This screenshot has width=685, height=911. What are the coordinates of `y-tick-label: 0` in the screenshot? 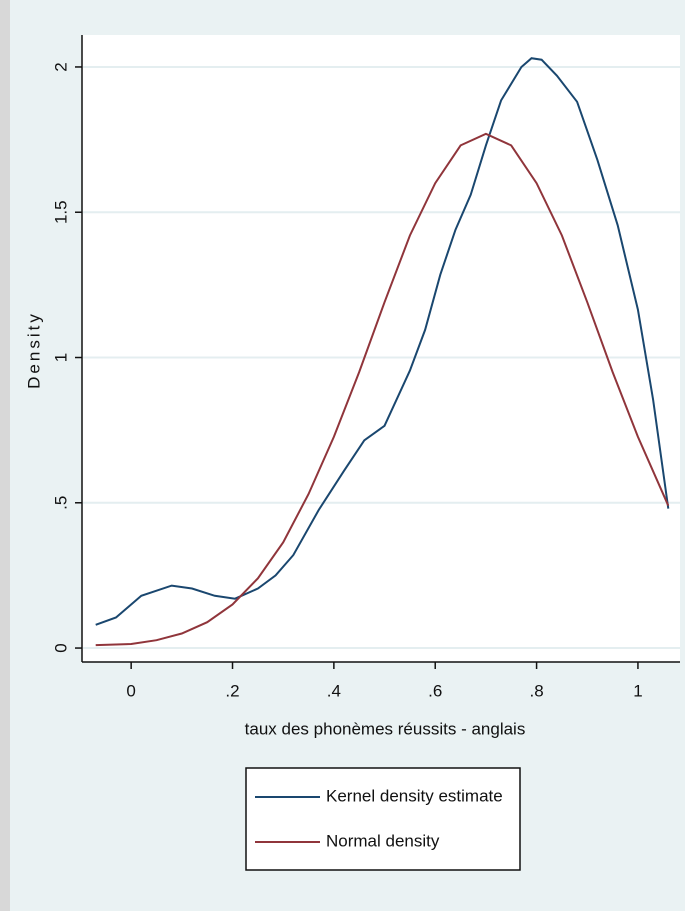 It's located at (60, 647).